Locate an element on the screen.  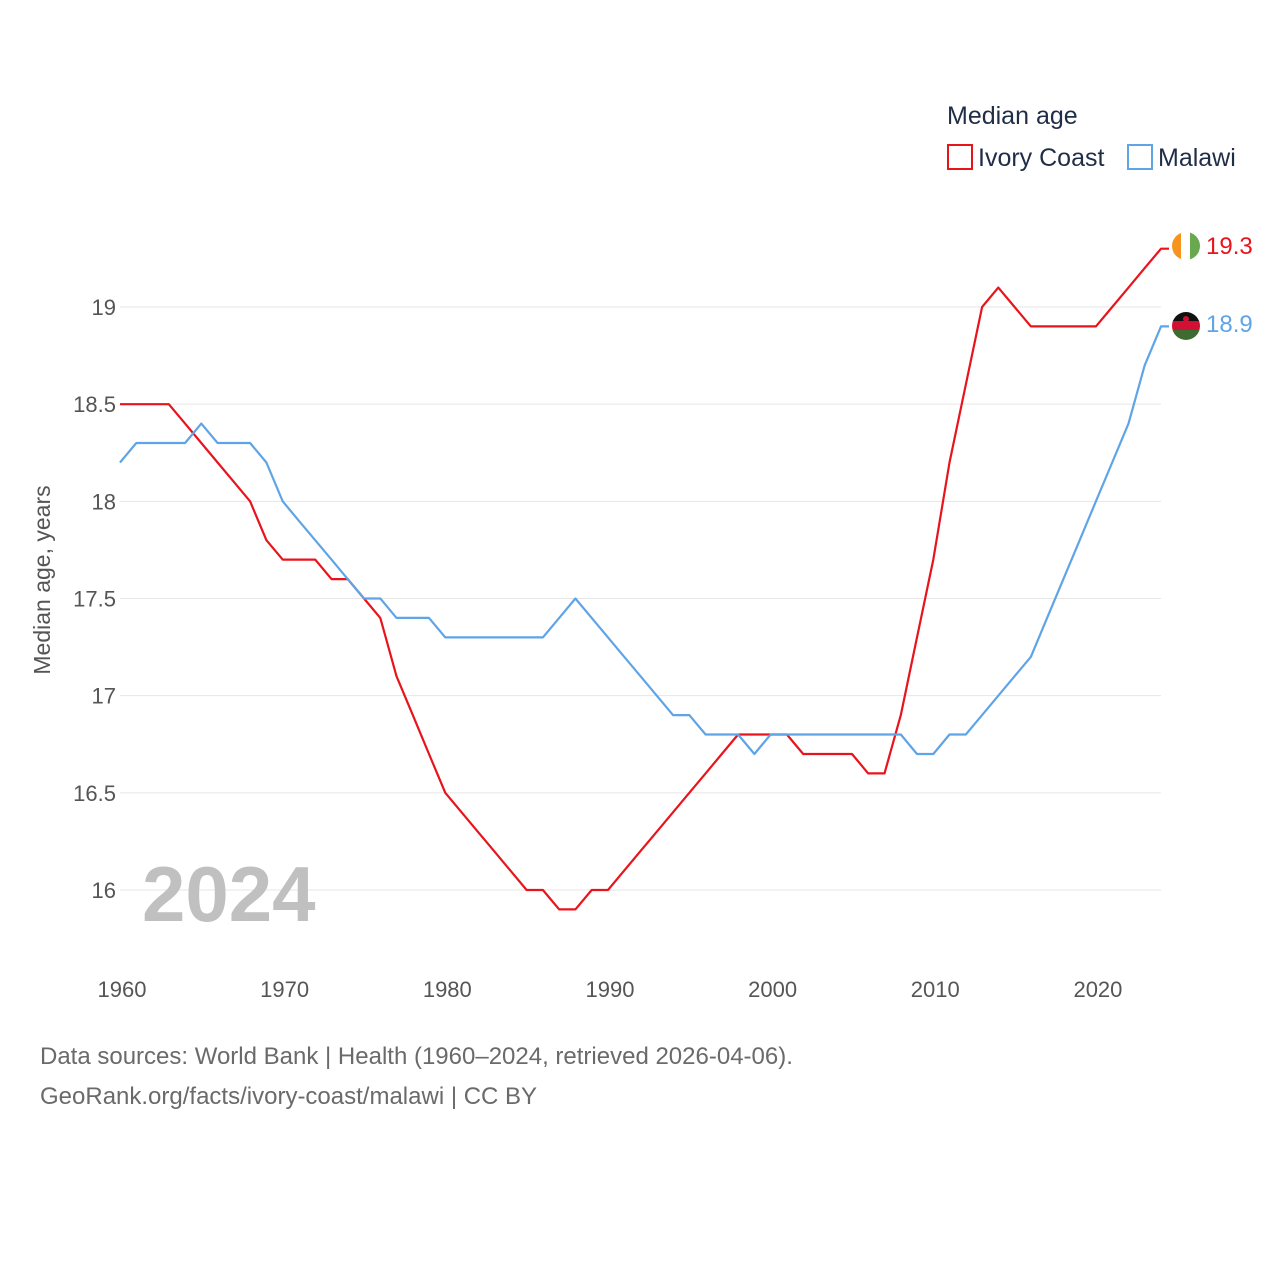
x-axis-ticks: 1960 1970 1980 1990 2000 2010 2020 is located at coordinates (610, 989).